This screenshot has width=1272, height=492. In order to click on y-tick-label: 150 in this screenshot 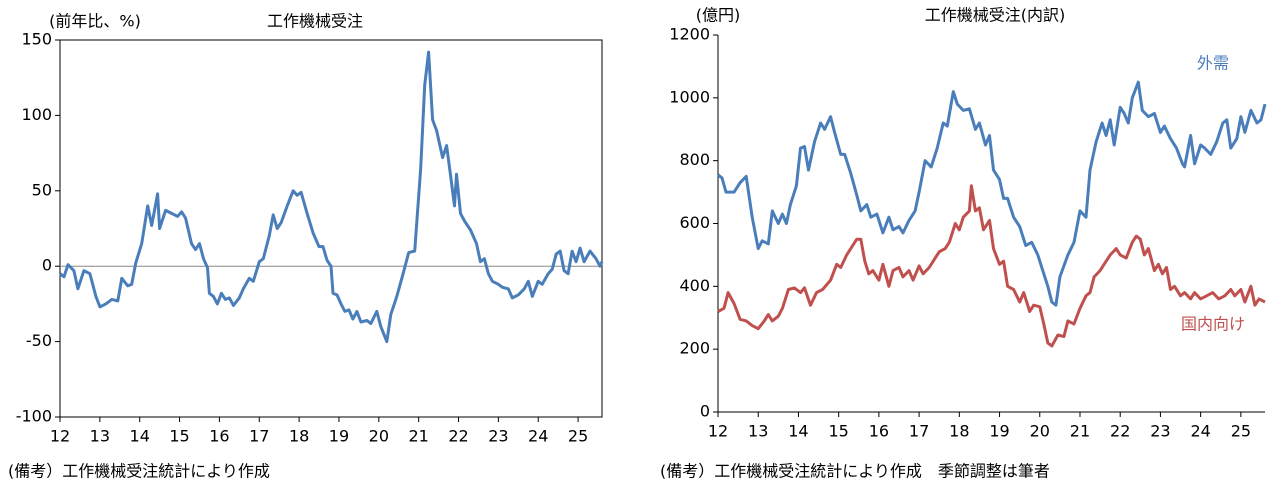, I will do `click(36, 39)`.